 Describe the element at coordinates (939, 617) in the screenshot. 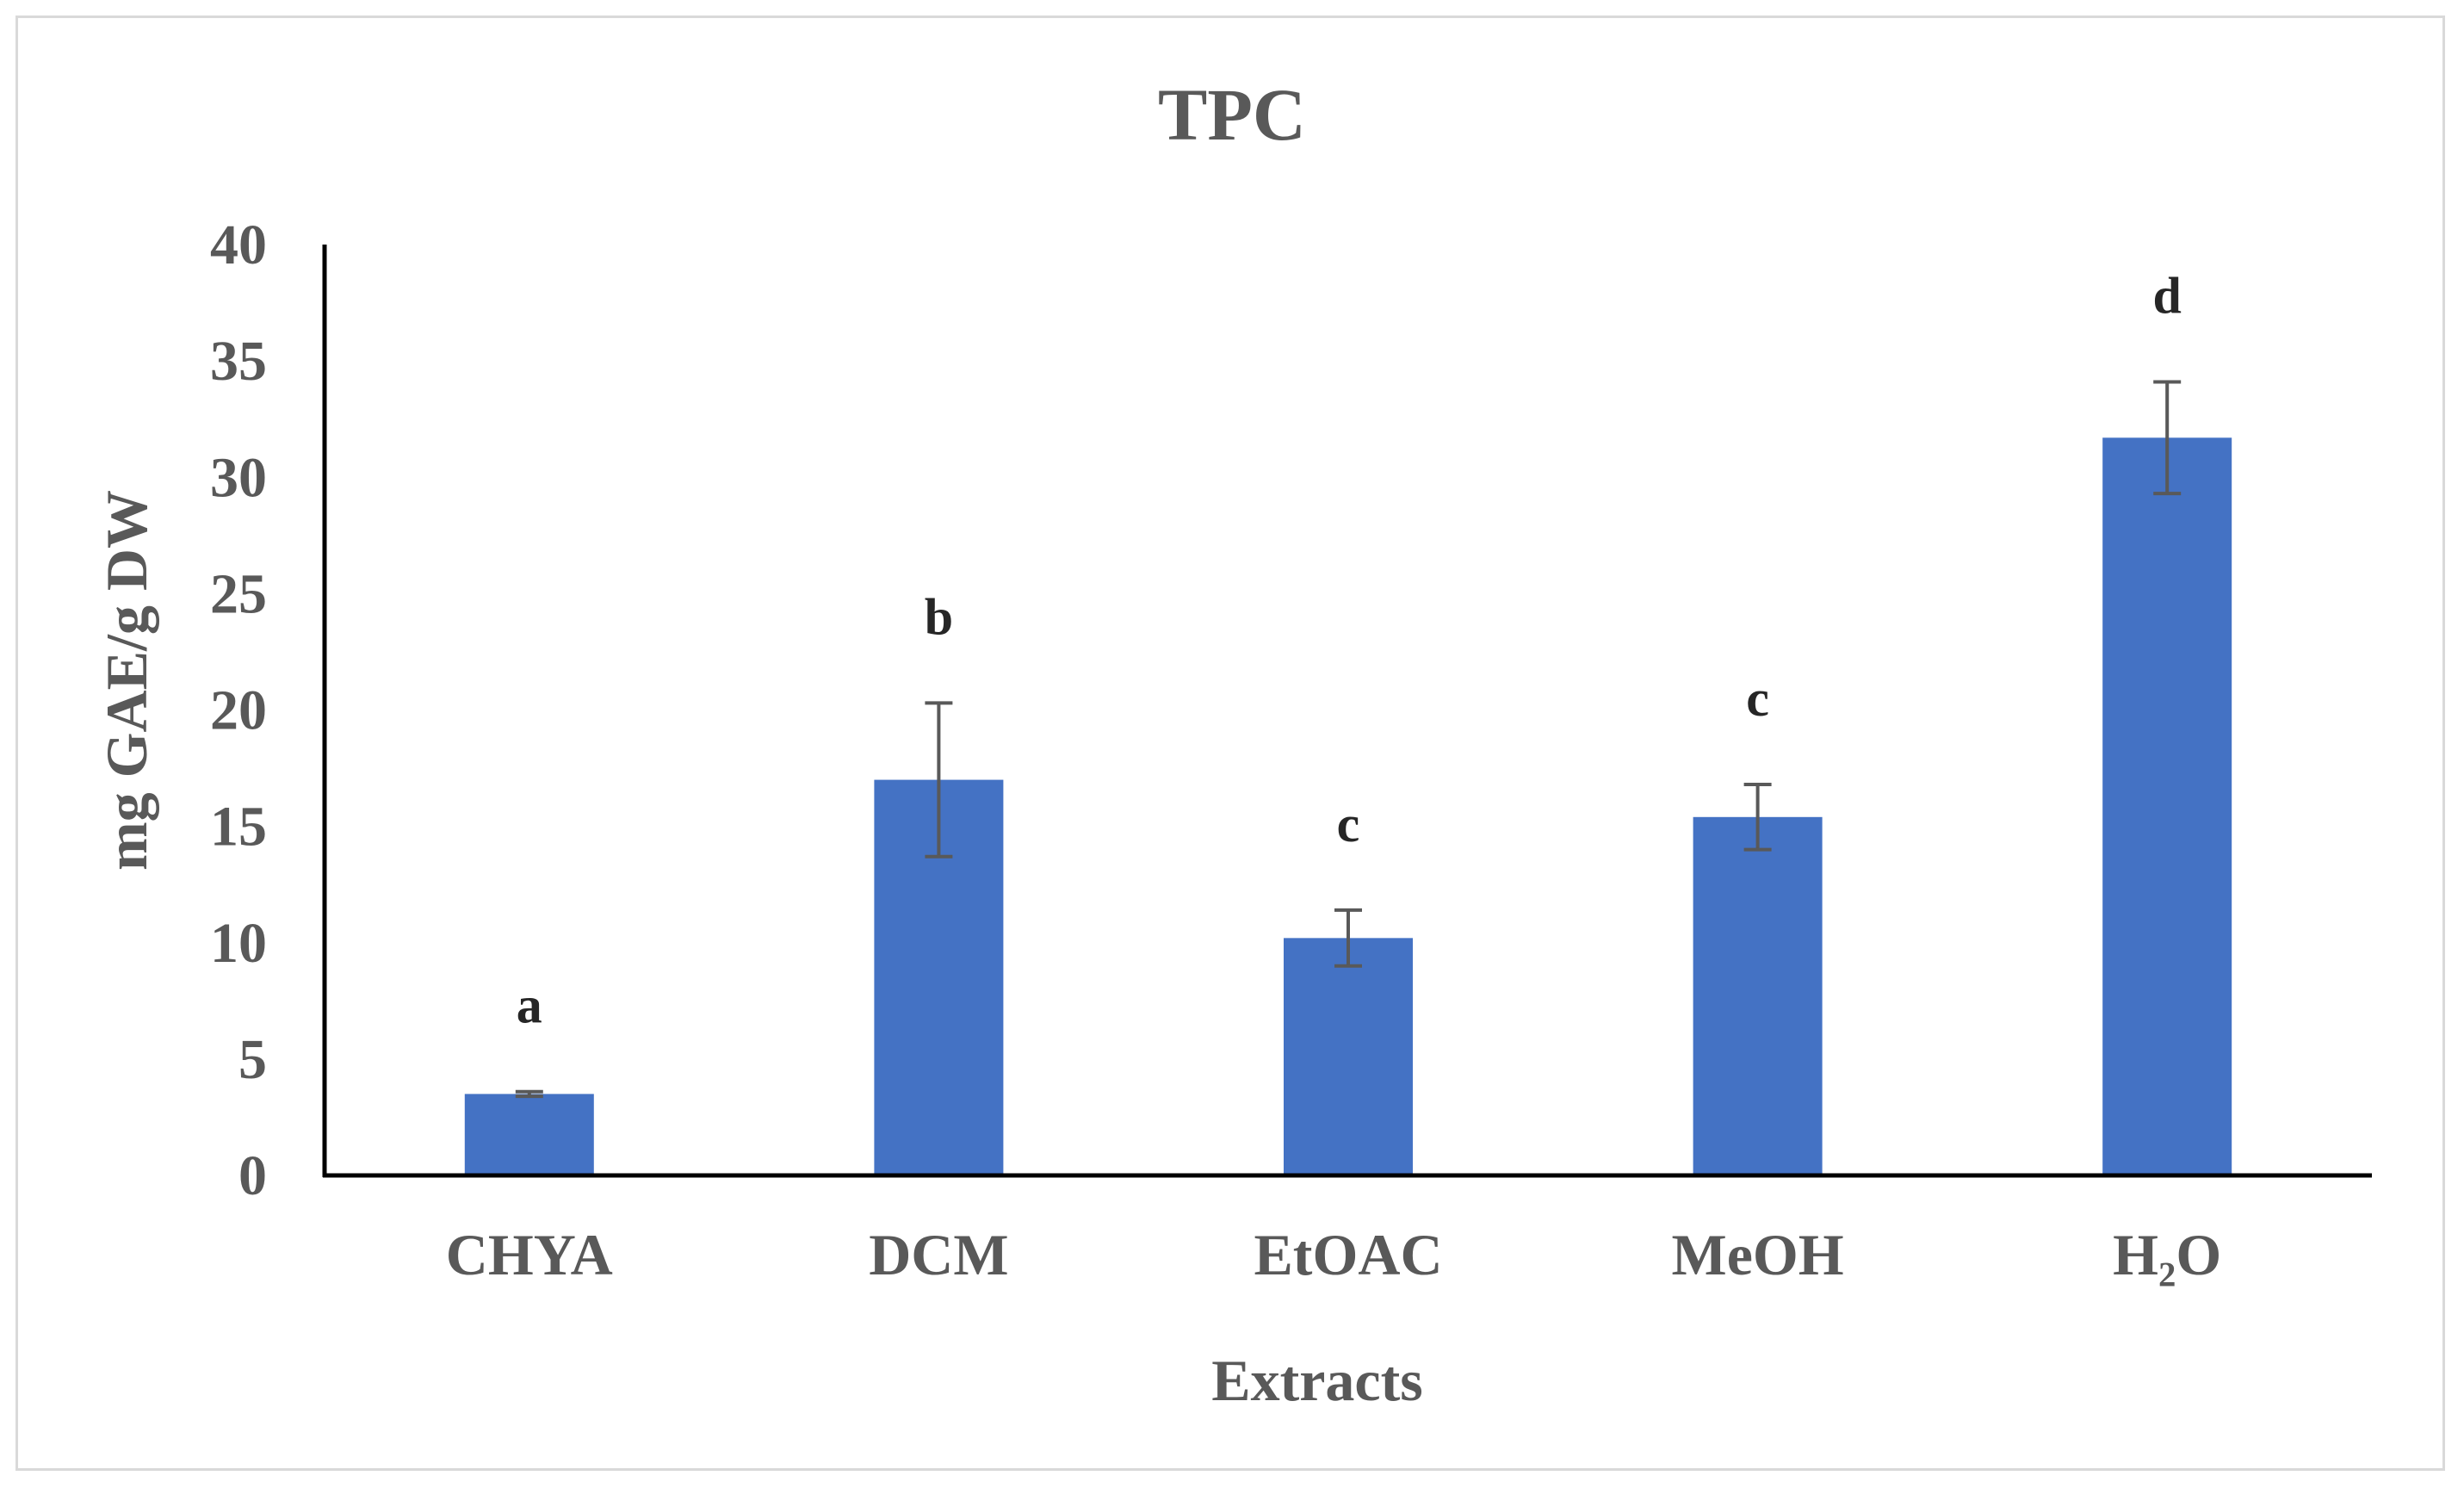

I see `significance-label: b` at that location.